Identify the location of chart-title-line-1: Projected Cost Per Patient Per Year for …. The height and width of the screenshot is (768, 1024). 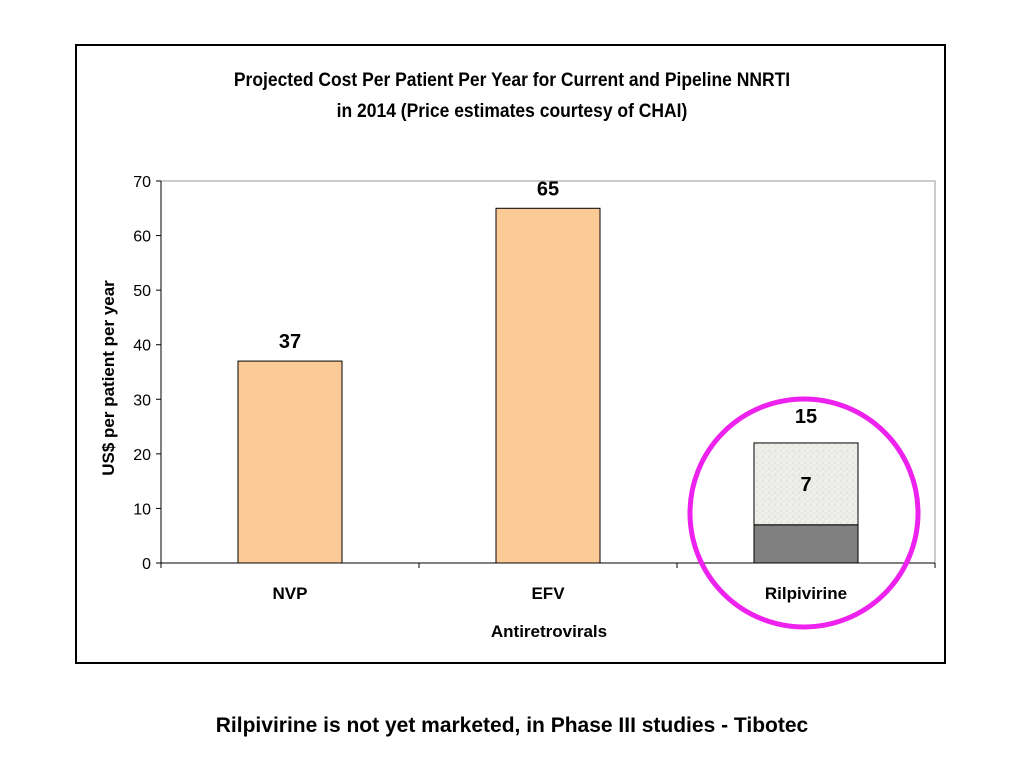
(512, 80).